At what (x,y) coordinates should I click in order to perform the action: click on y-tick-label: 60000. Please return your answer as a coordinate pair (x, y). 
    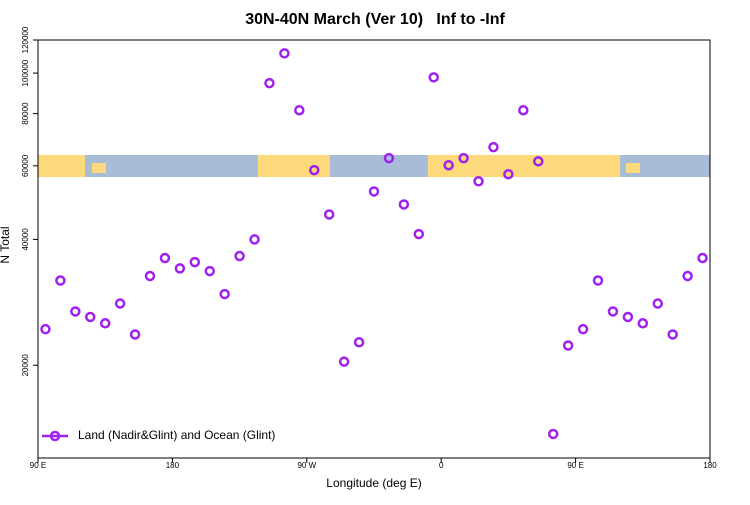
    Looking at the image, I should click on (25, 165).